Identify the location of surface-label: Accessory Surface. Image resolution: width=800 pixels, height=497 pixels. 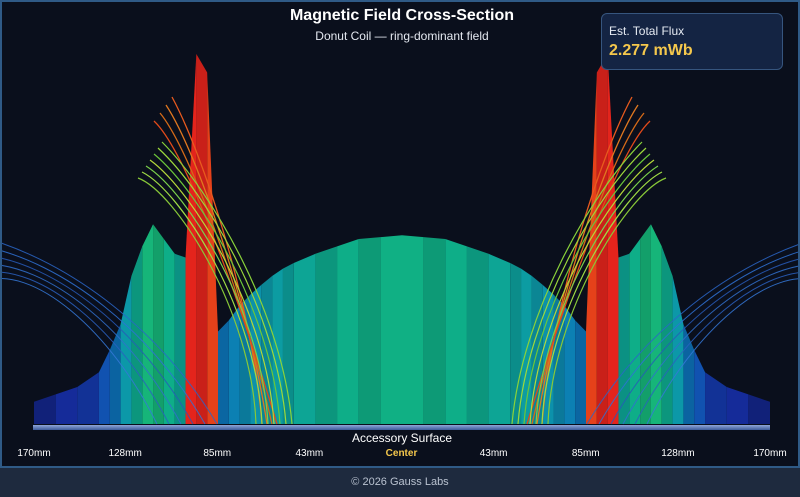
(402, 438).